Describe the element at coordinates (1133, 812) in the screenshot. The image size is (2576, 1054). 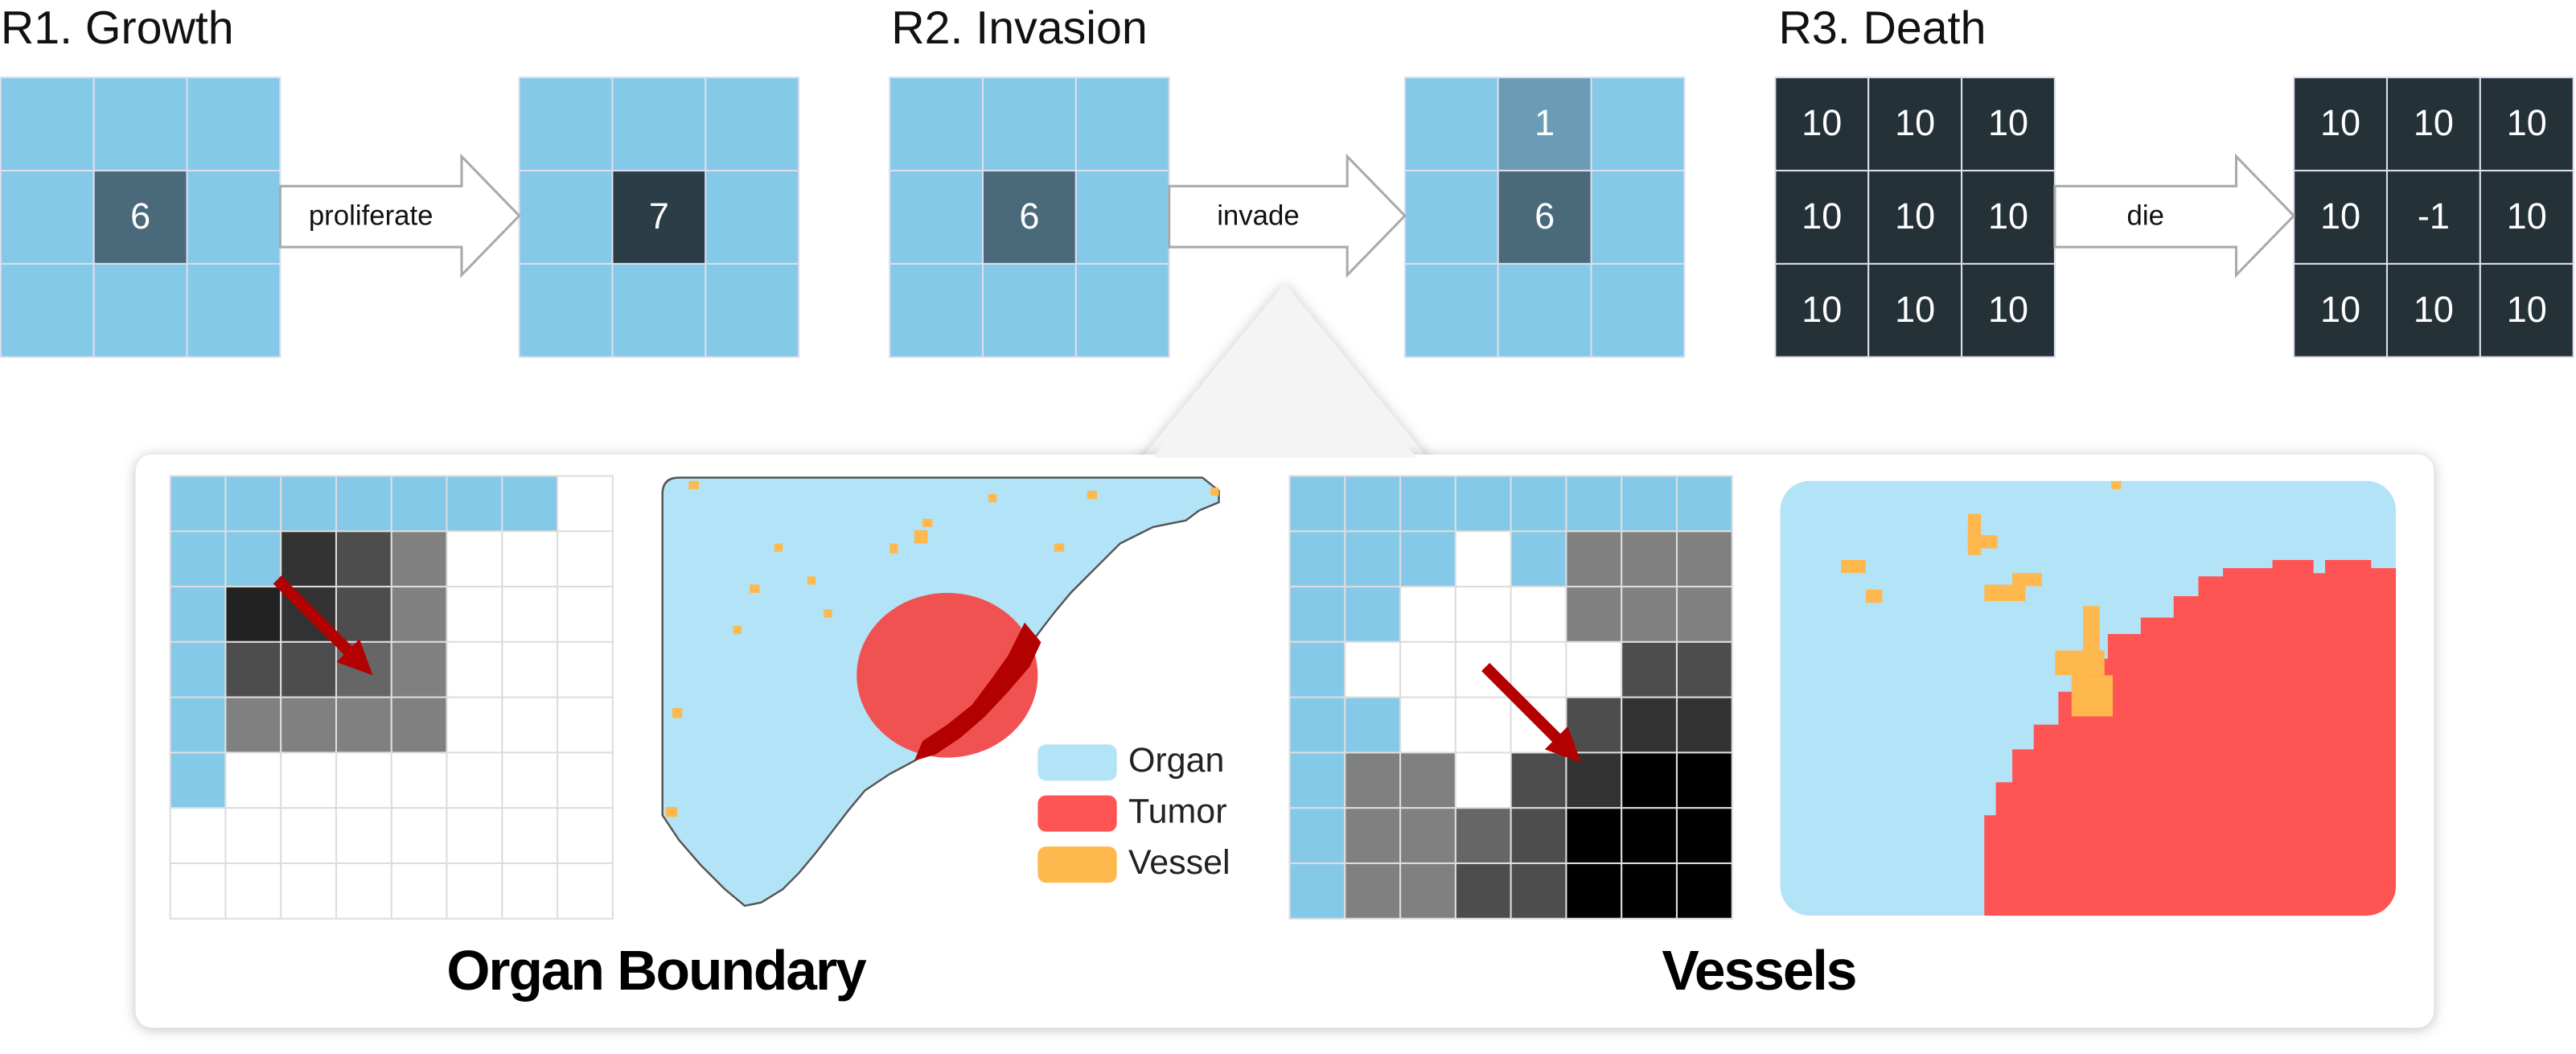
I see `legend: Organ Tumor Vessel` at that location.